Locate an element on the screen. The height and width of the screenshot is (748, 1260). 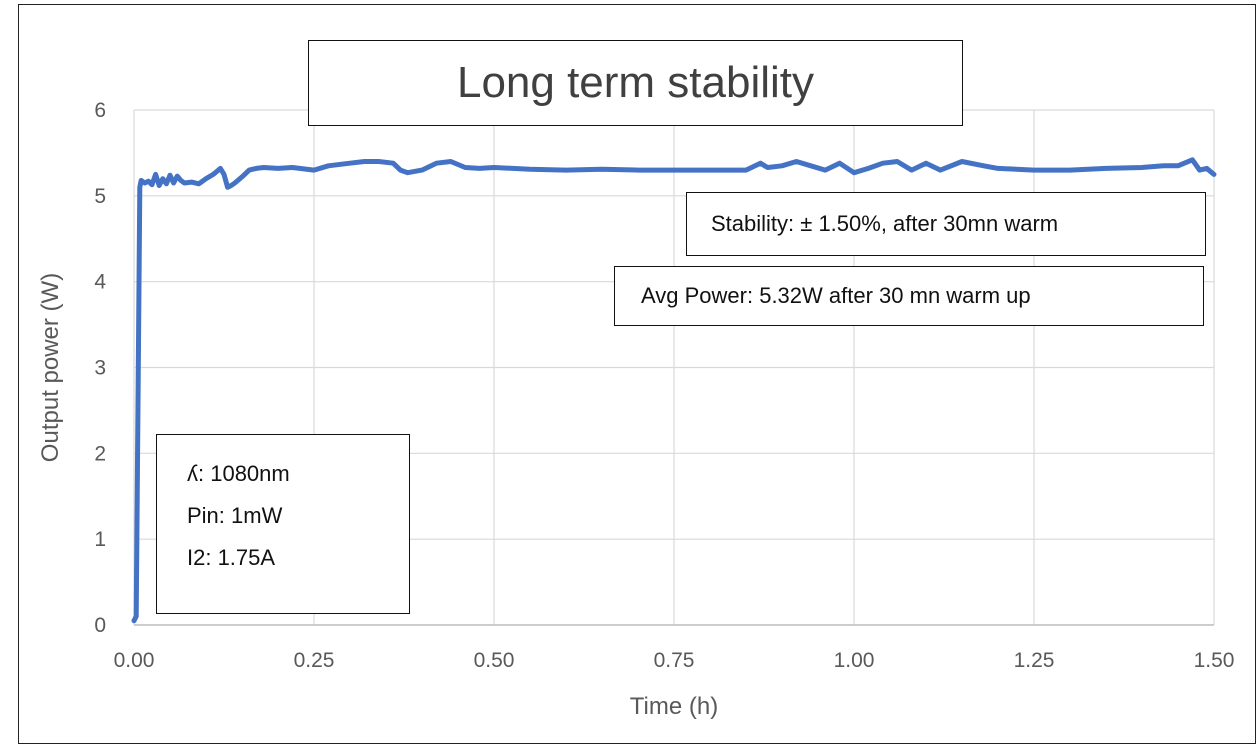
x-axis-title: Time (h) is located at coordinates (674, 706).